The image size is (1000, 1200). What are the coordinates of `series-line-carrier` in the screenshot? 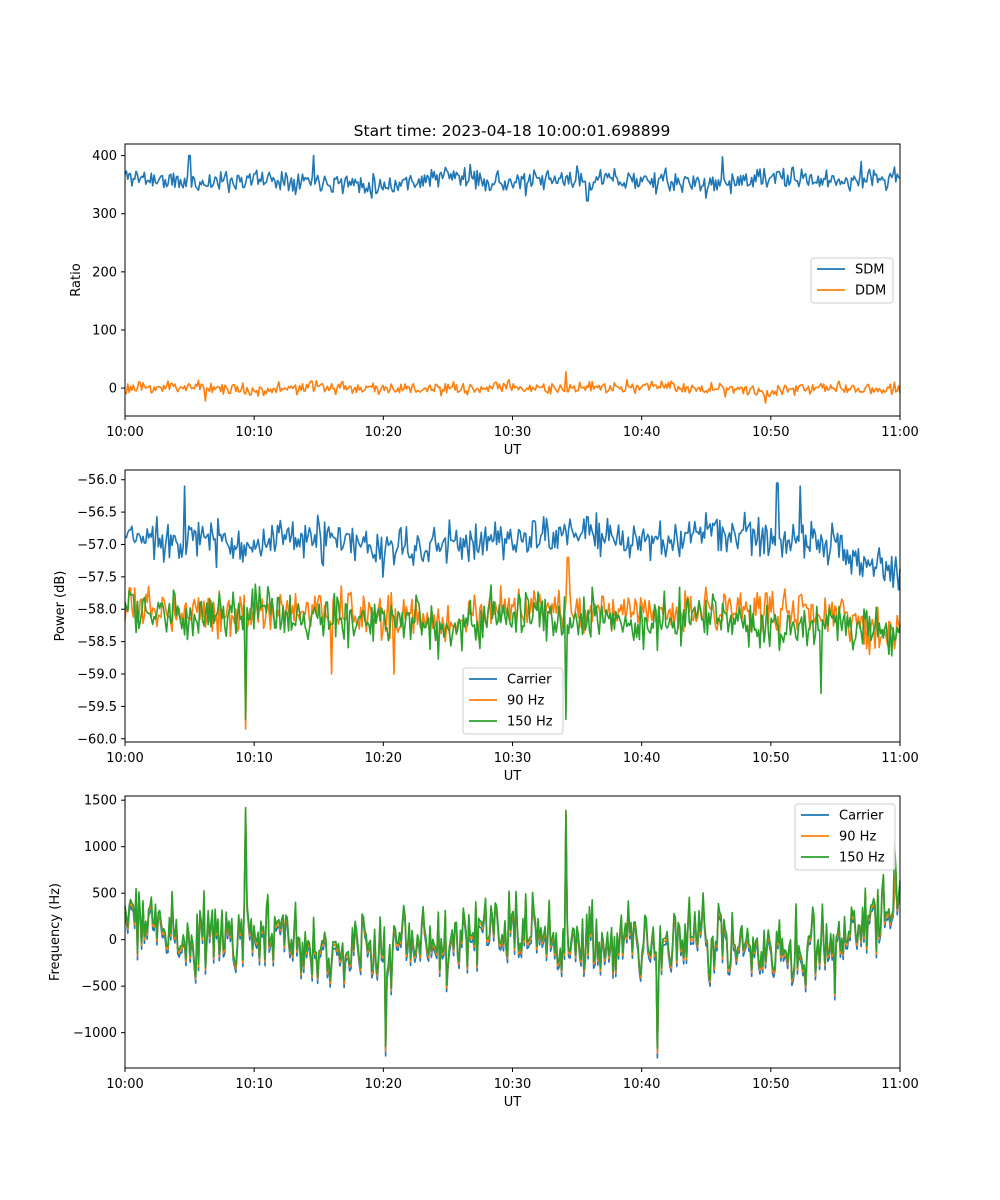 It's located at (512, 536).